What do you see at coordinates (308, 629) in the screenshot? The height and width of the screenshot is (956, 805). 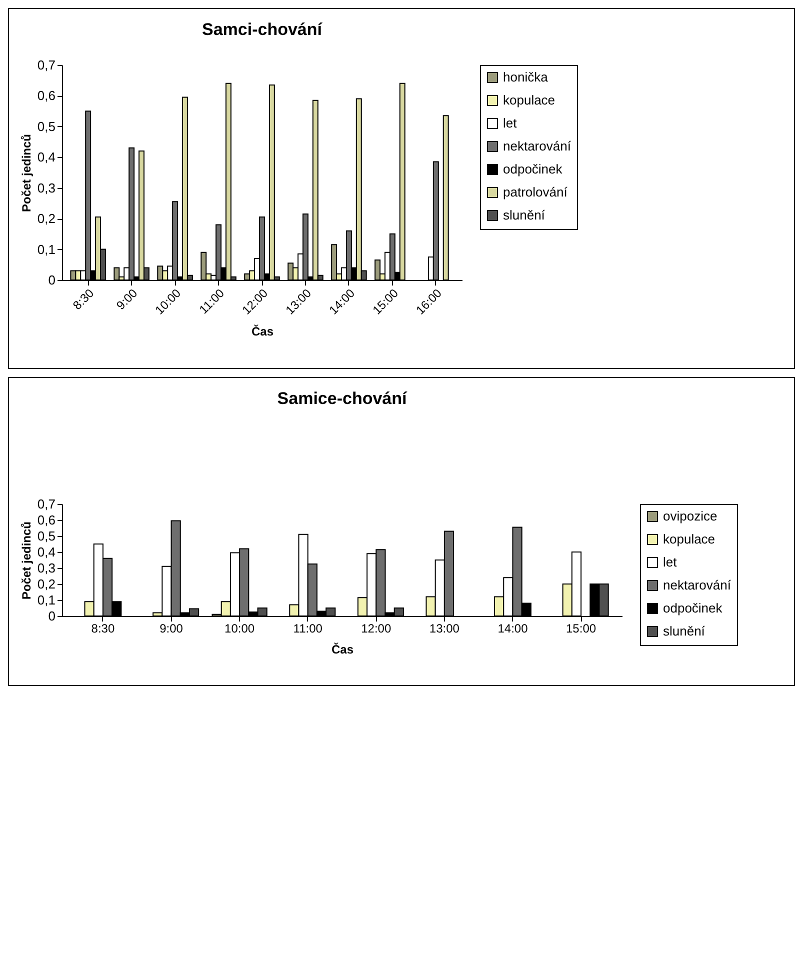 I see `x-tick-label: 11:00` at bounding box center [308, 629].